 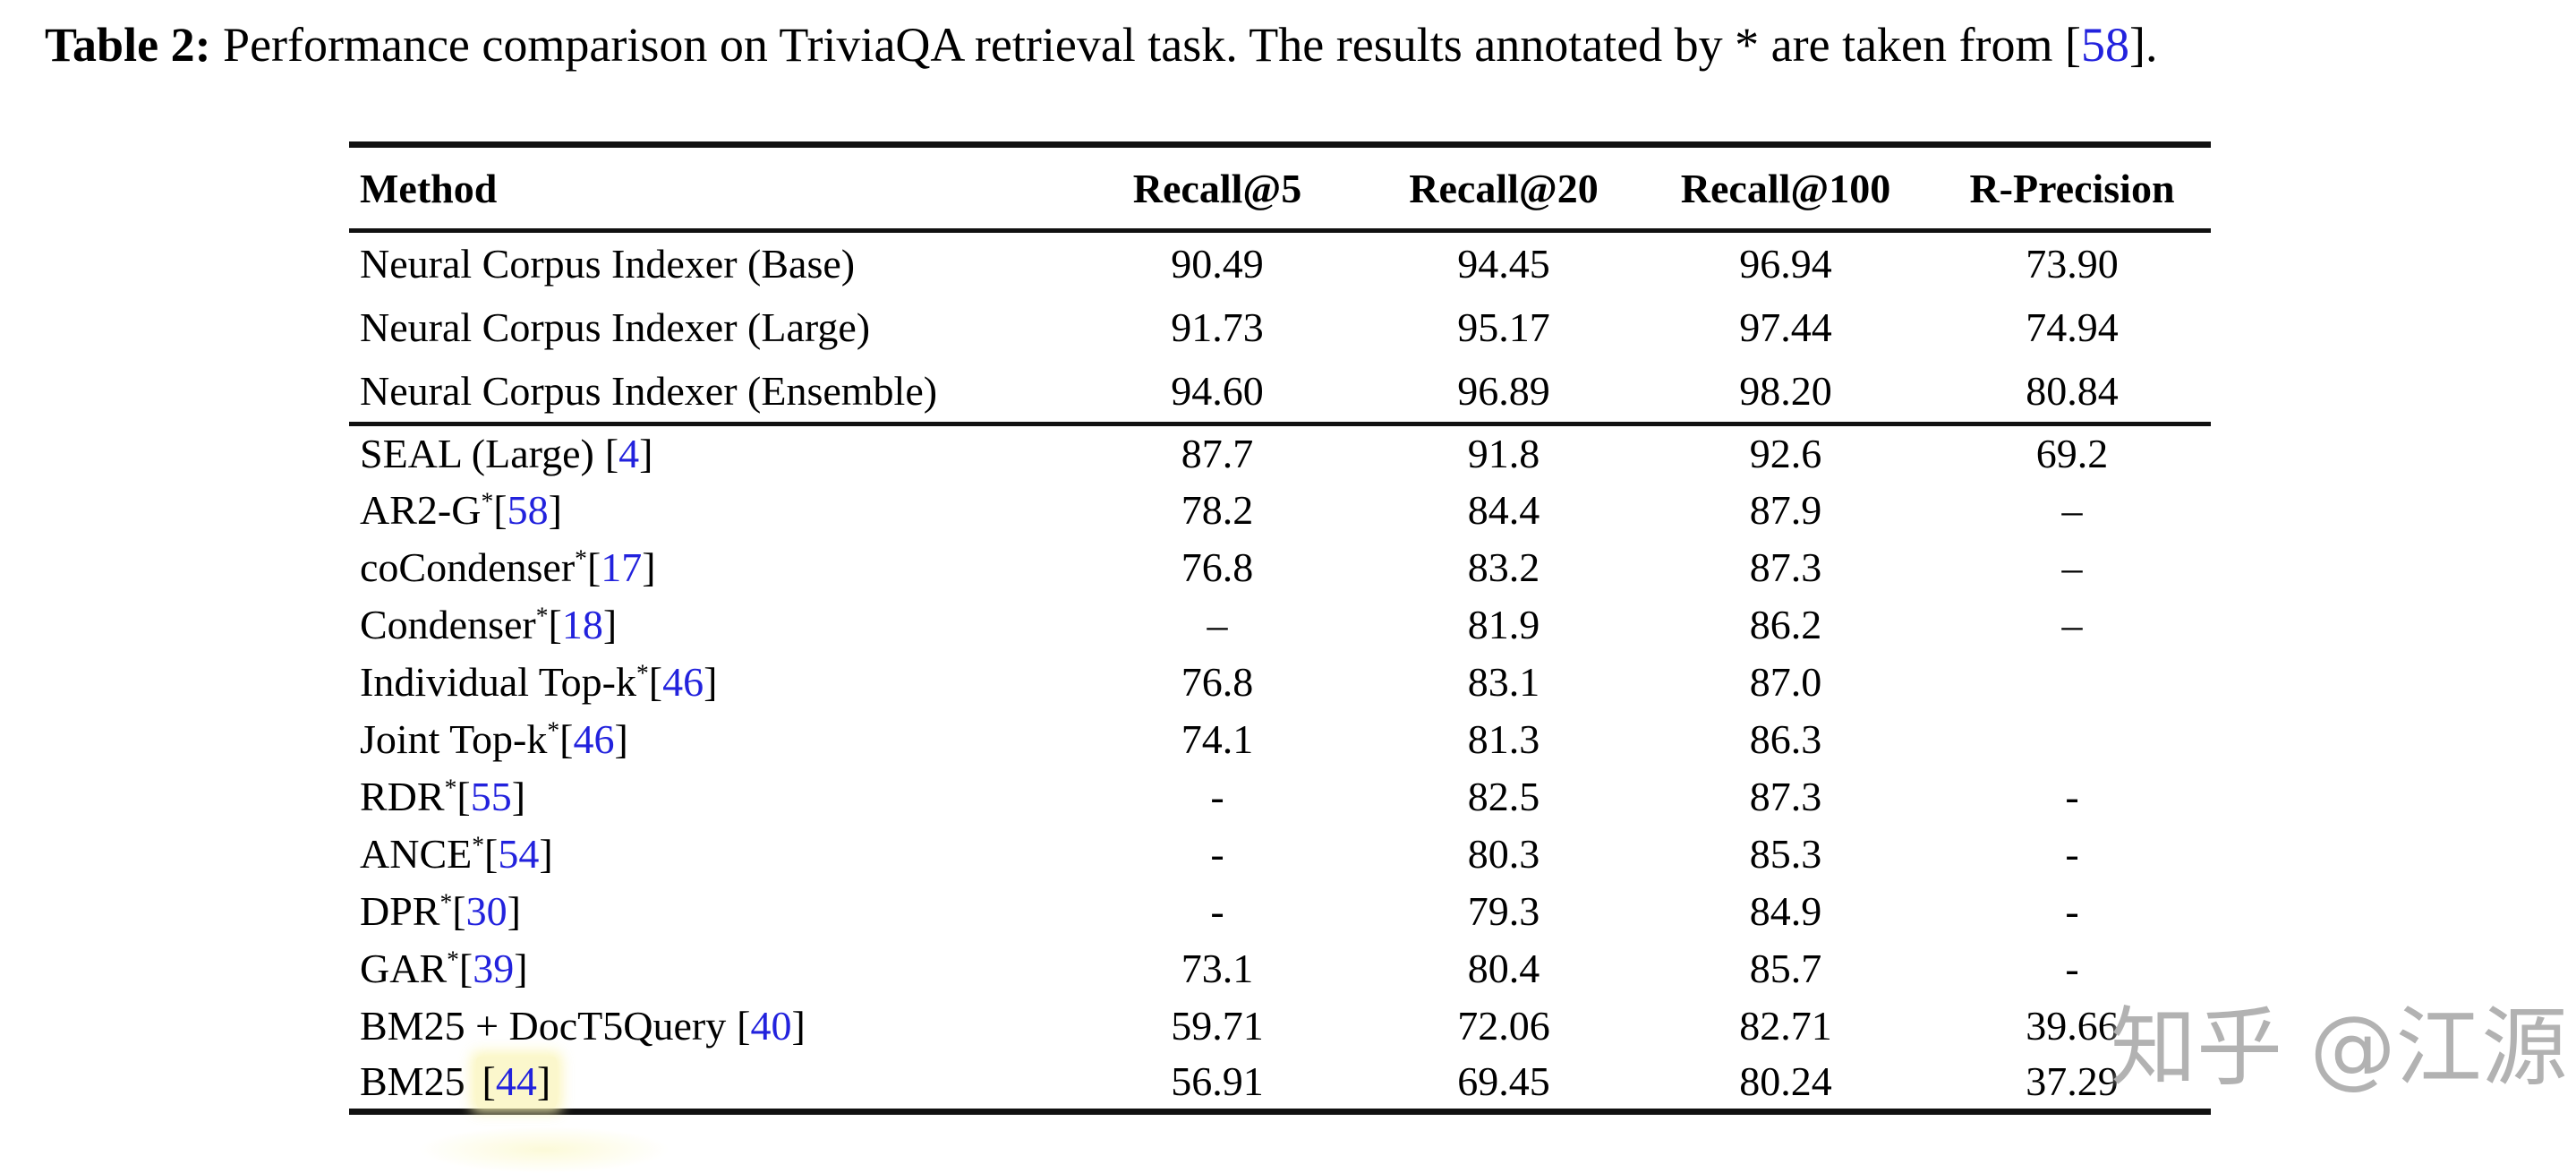 I want to click on table-row: Individual Top-k*[46] 76.8 83.1 87.0, so click(x=1280, y=682).